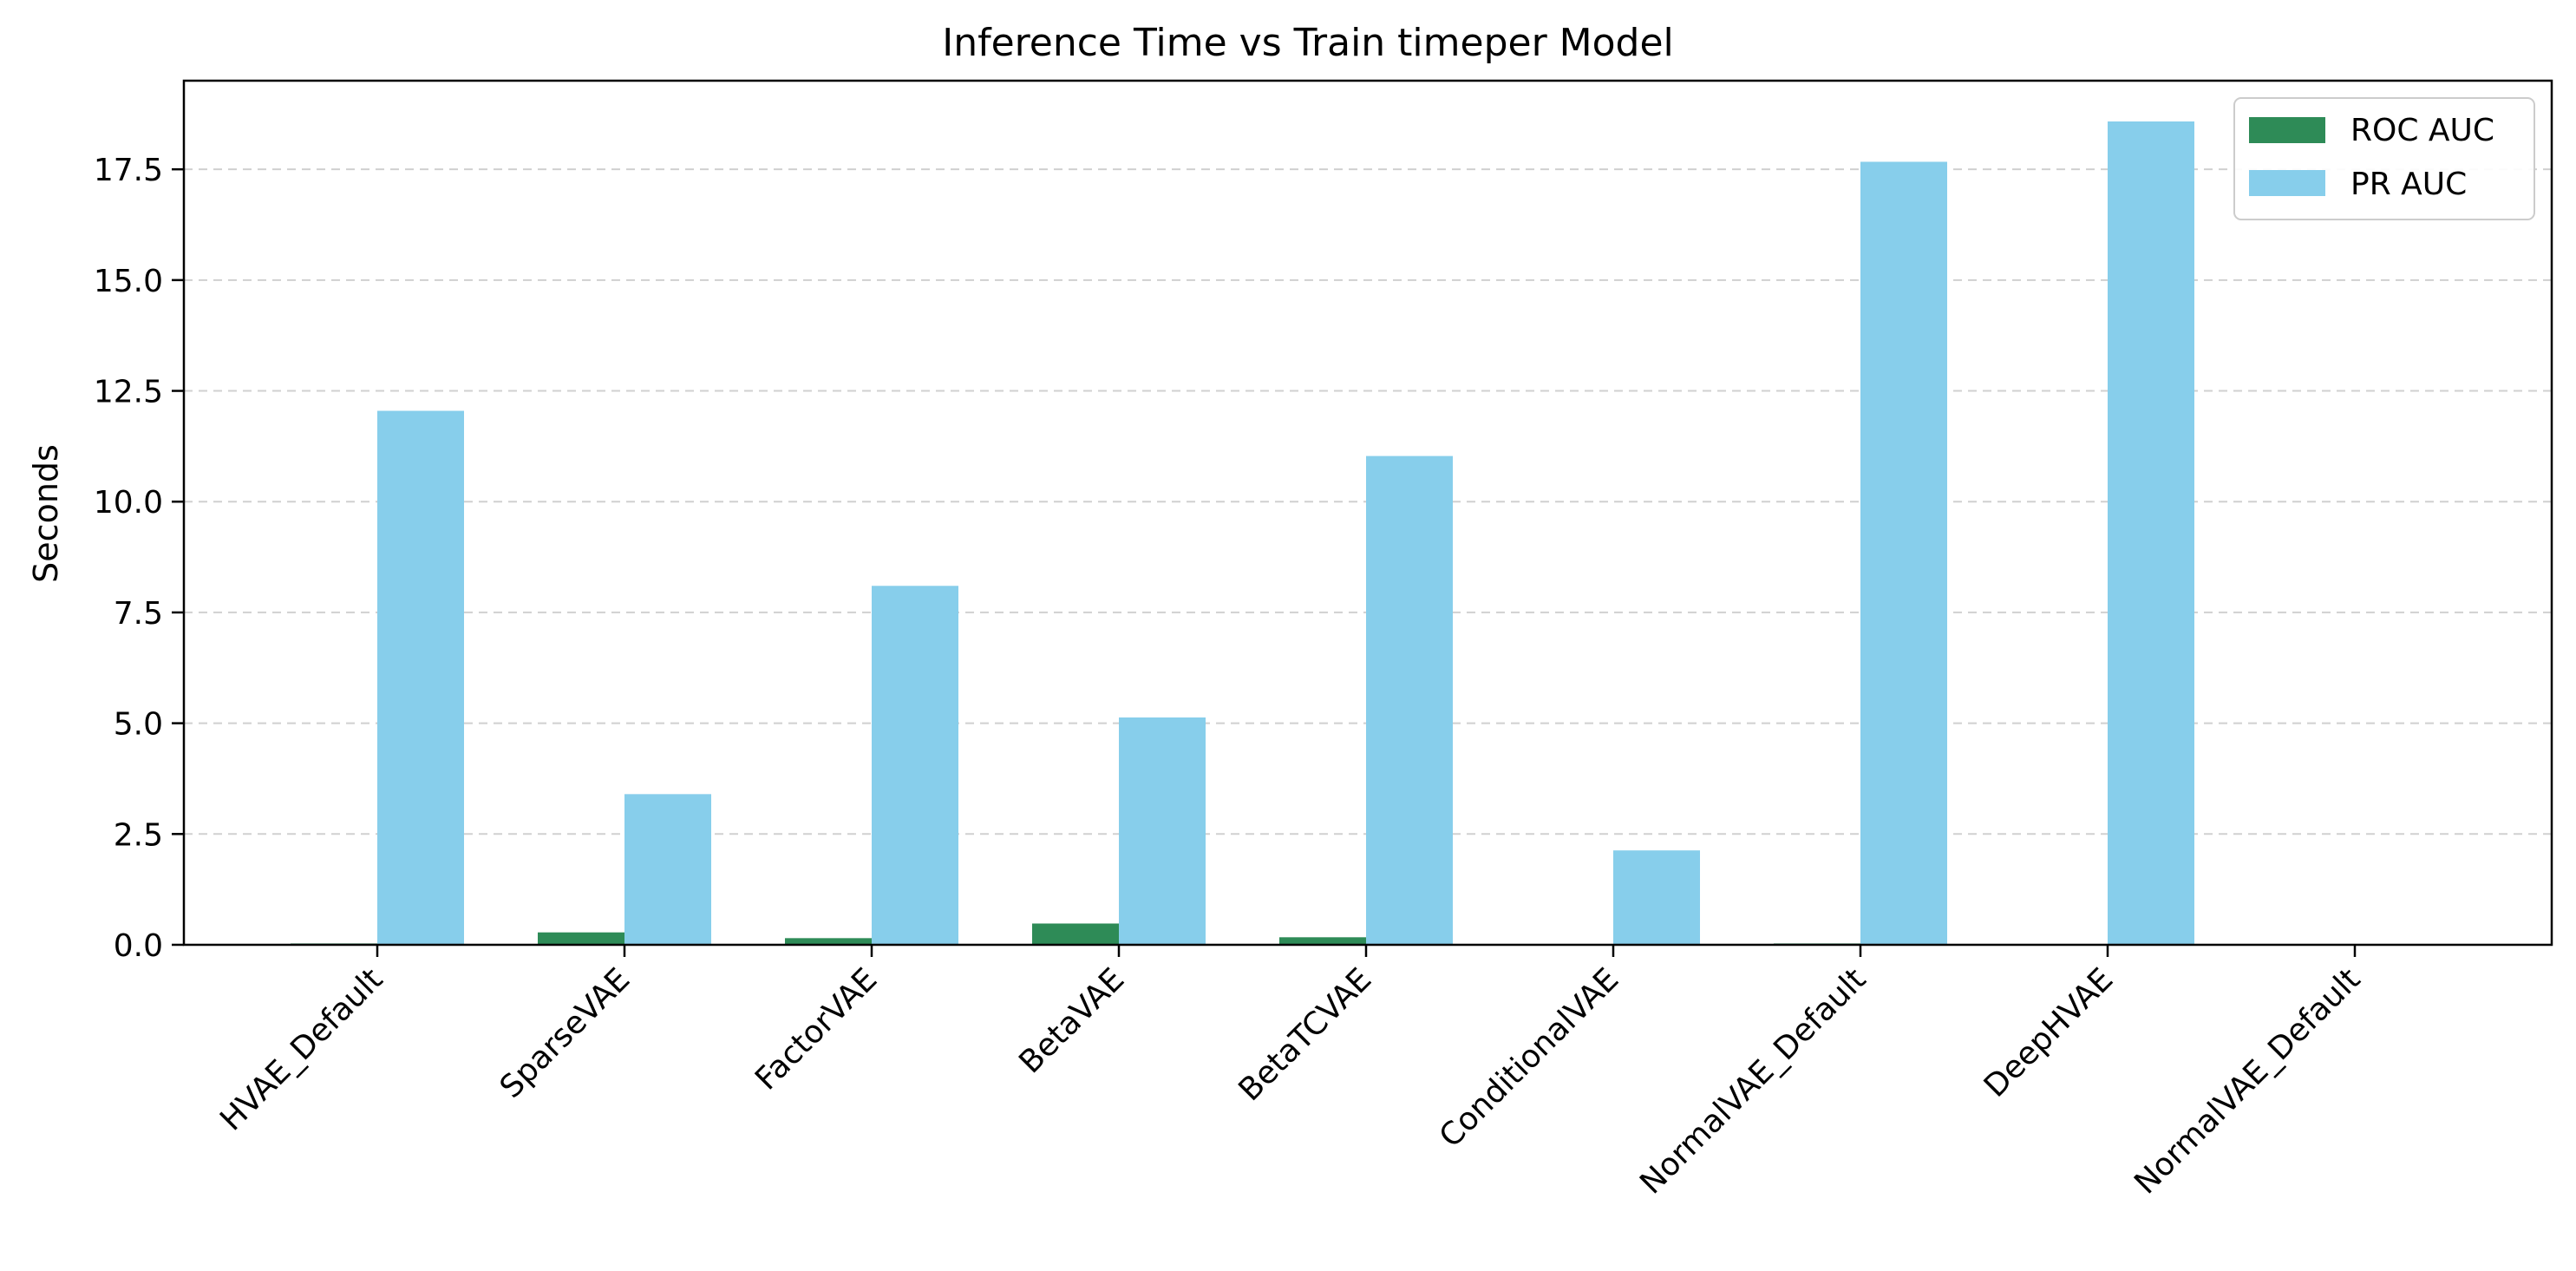 This screenshot has height=1271, width=2576. I want to click on bar-pr-auc-betavae, so click(1162, 831).